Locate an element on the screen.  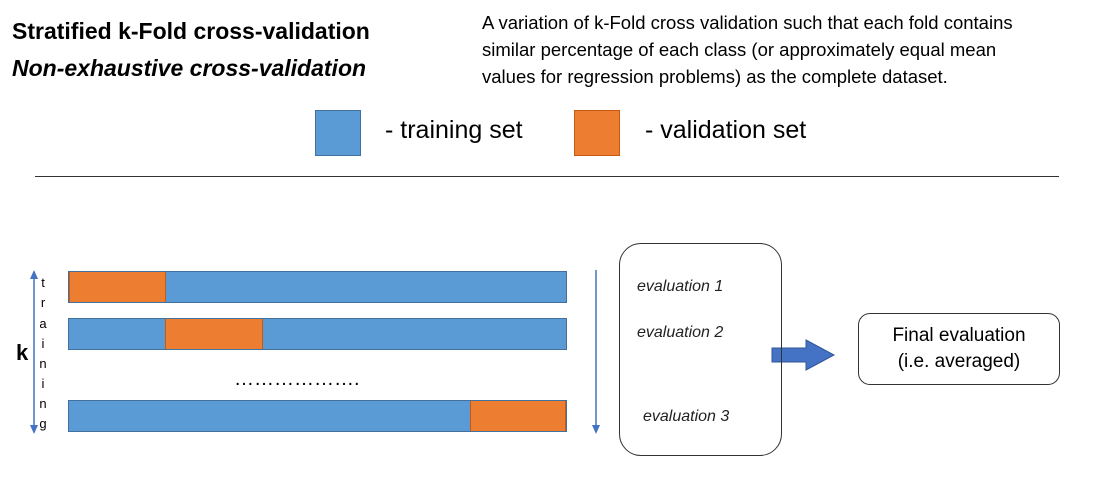
evaluation-1: evaluation 1 is located at coordinates (680, 286).